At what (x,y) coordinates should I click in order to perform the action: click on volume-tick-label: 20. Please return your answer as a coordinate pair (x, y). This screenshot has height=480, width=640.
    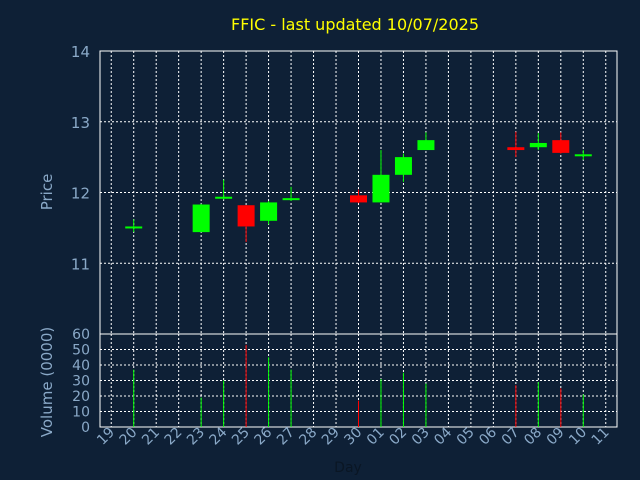
    Looking at the image, I should click on (81, 397).